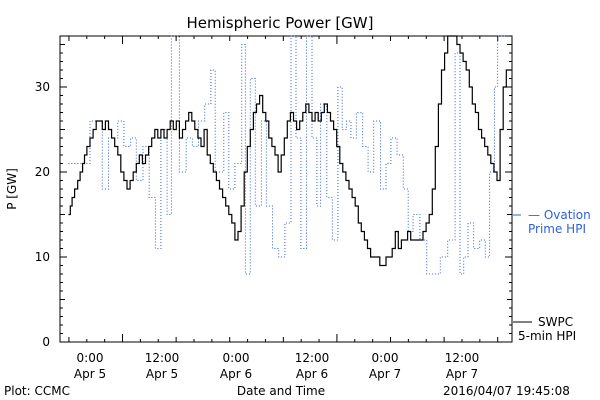 The width and height of the screenshot is (600, 400). What do you see at coordinates (281, 391) in the screenshot?
I see `x-axis-label: Date and Time` at bounding box center [281, 391].